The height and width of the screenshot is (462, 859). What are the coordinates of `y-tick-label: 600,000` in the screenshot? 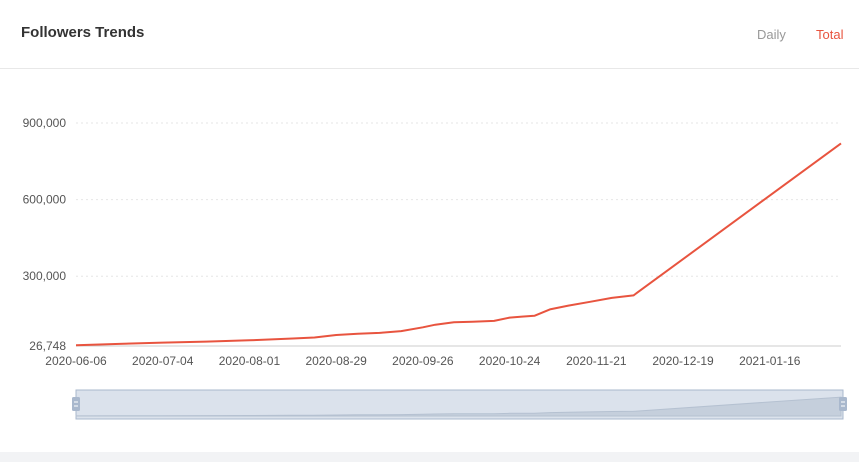 It's located at (45, 200).